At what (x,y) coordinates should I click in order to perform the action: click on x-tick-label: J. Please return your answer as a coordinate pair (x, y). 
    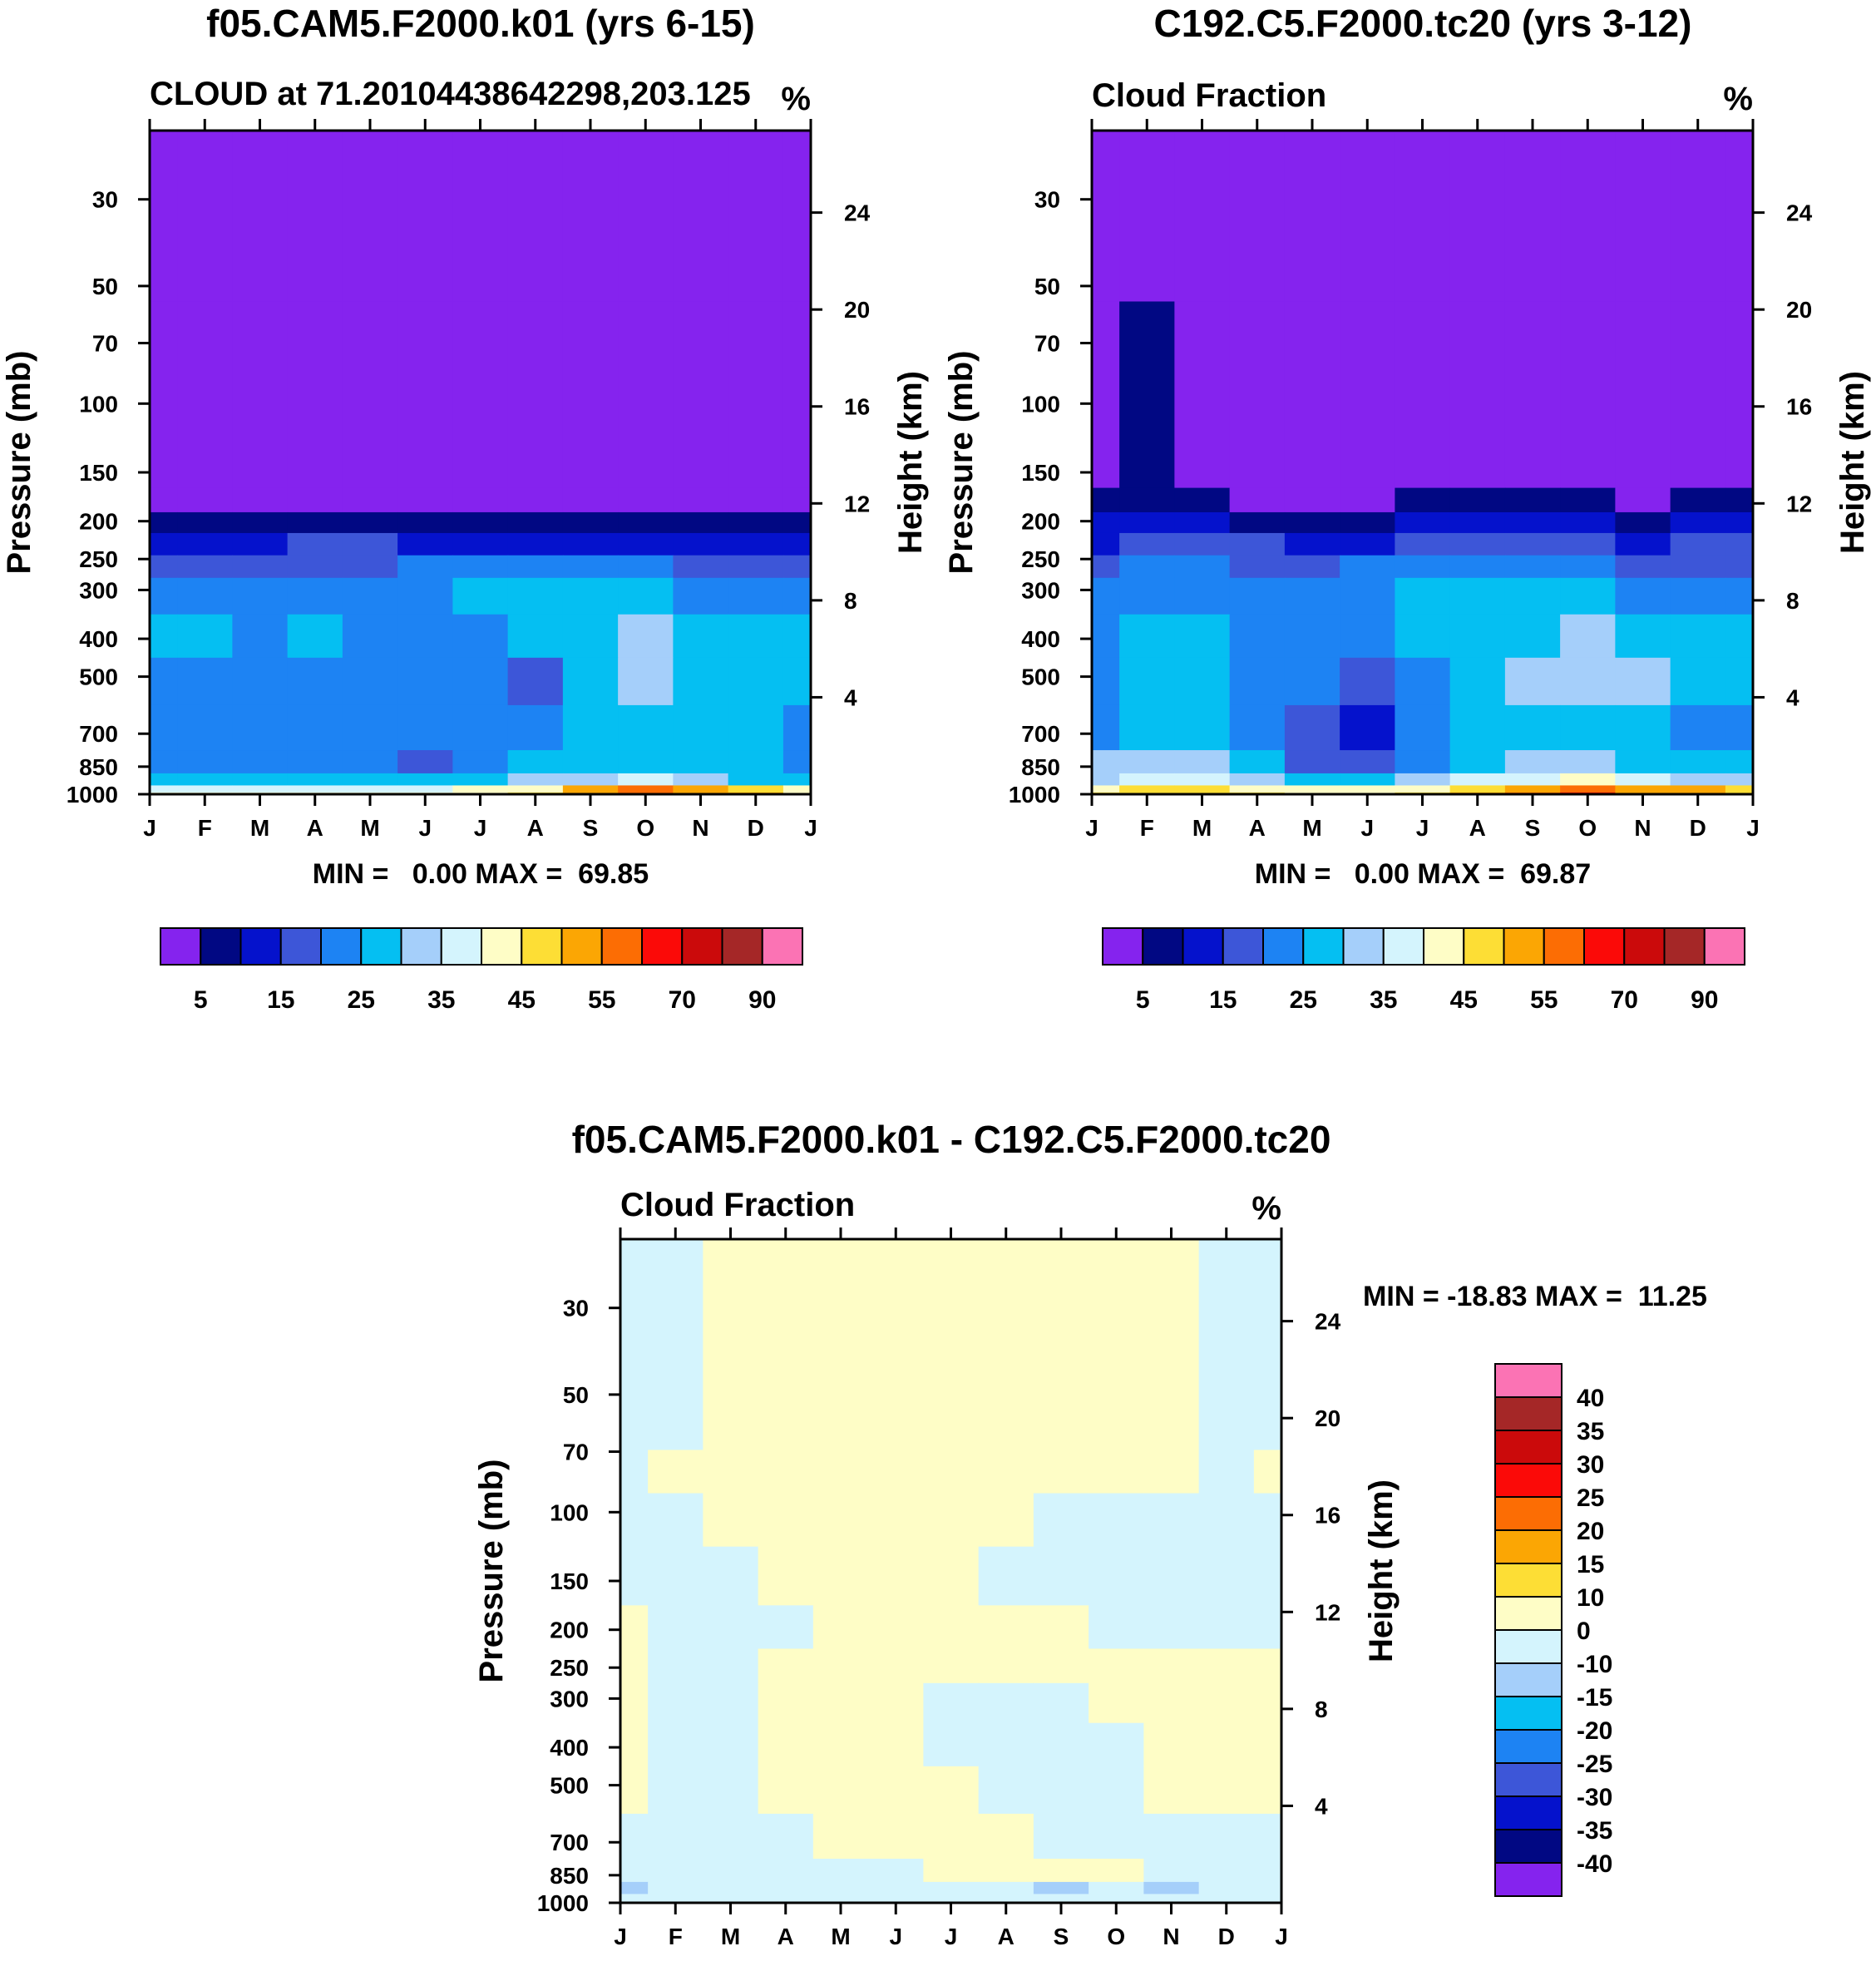
    Looking at the image, I should click on (951, 1937).